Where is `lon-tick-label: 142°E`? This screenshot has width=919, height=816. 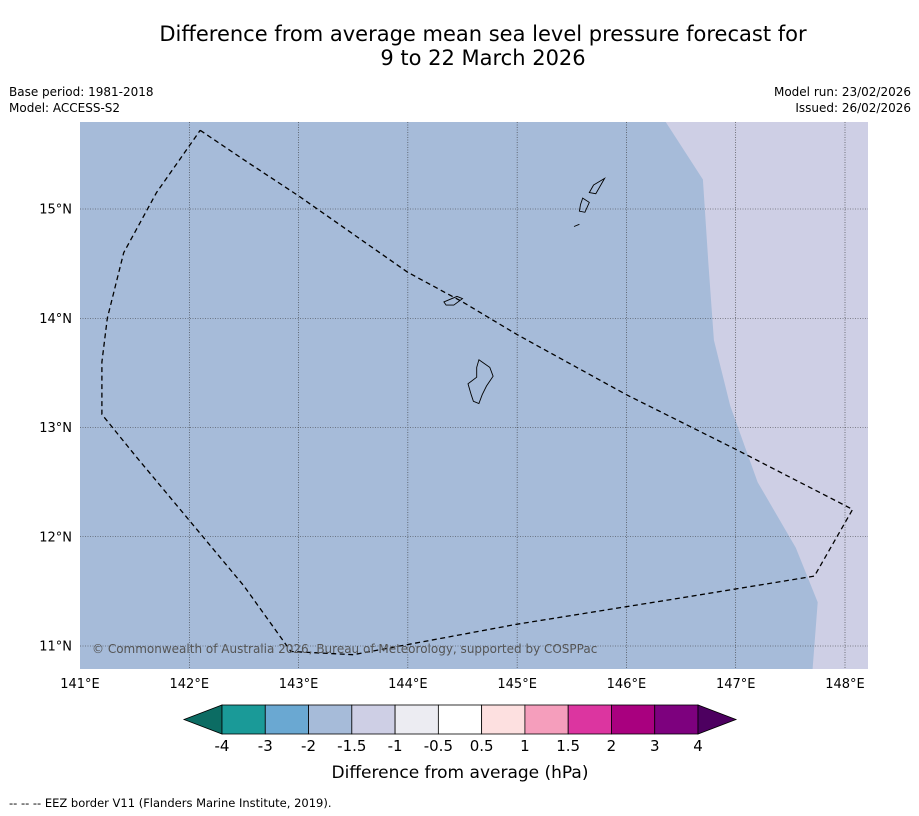 lon-tick-label: 142°E is located at coordinates (190, 684).